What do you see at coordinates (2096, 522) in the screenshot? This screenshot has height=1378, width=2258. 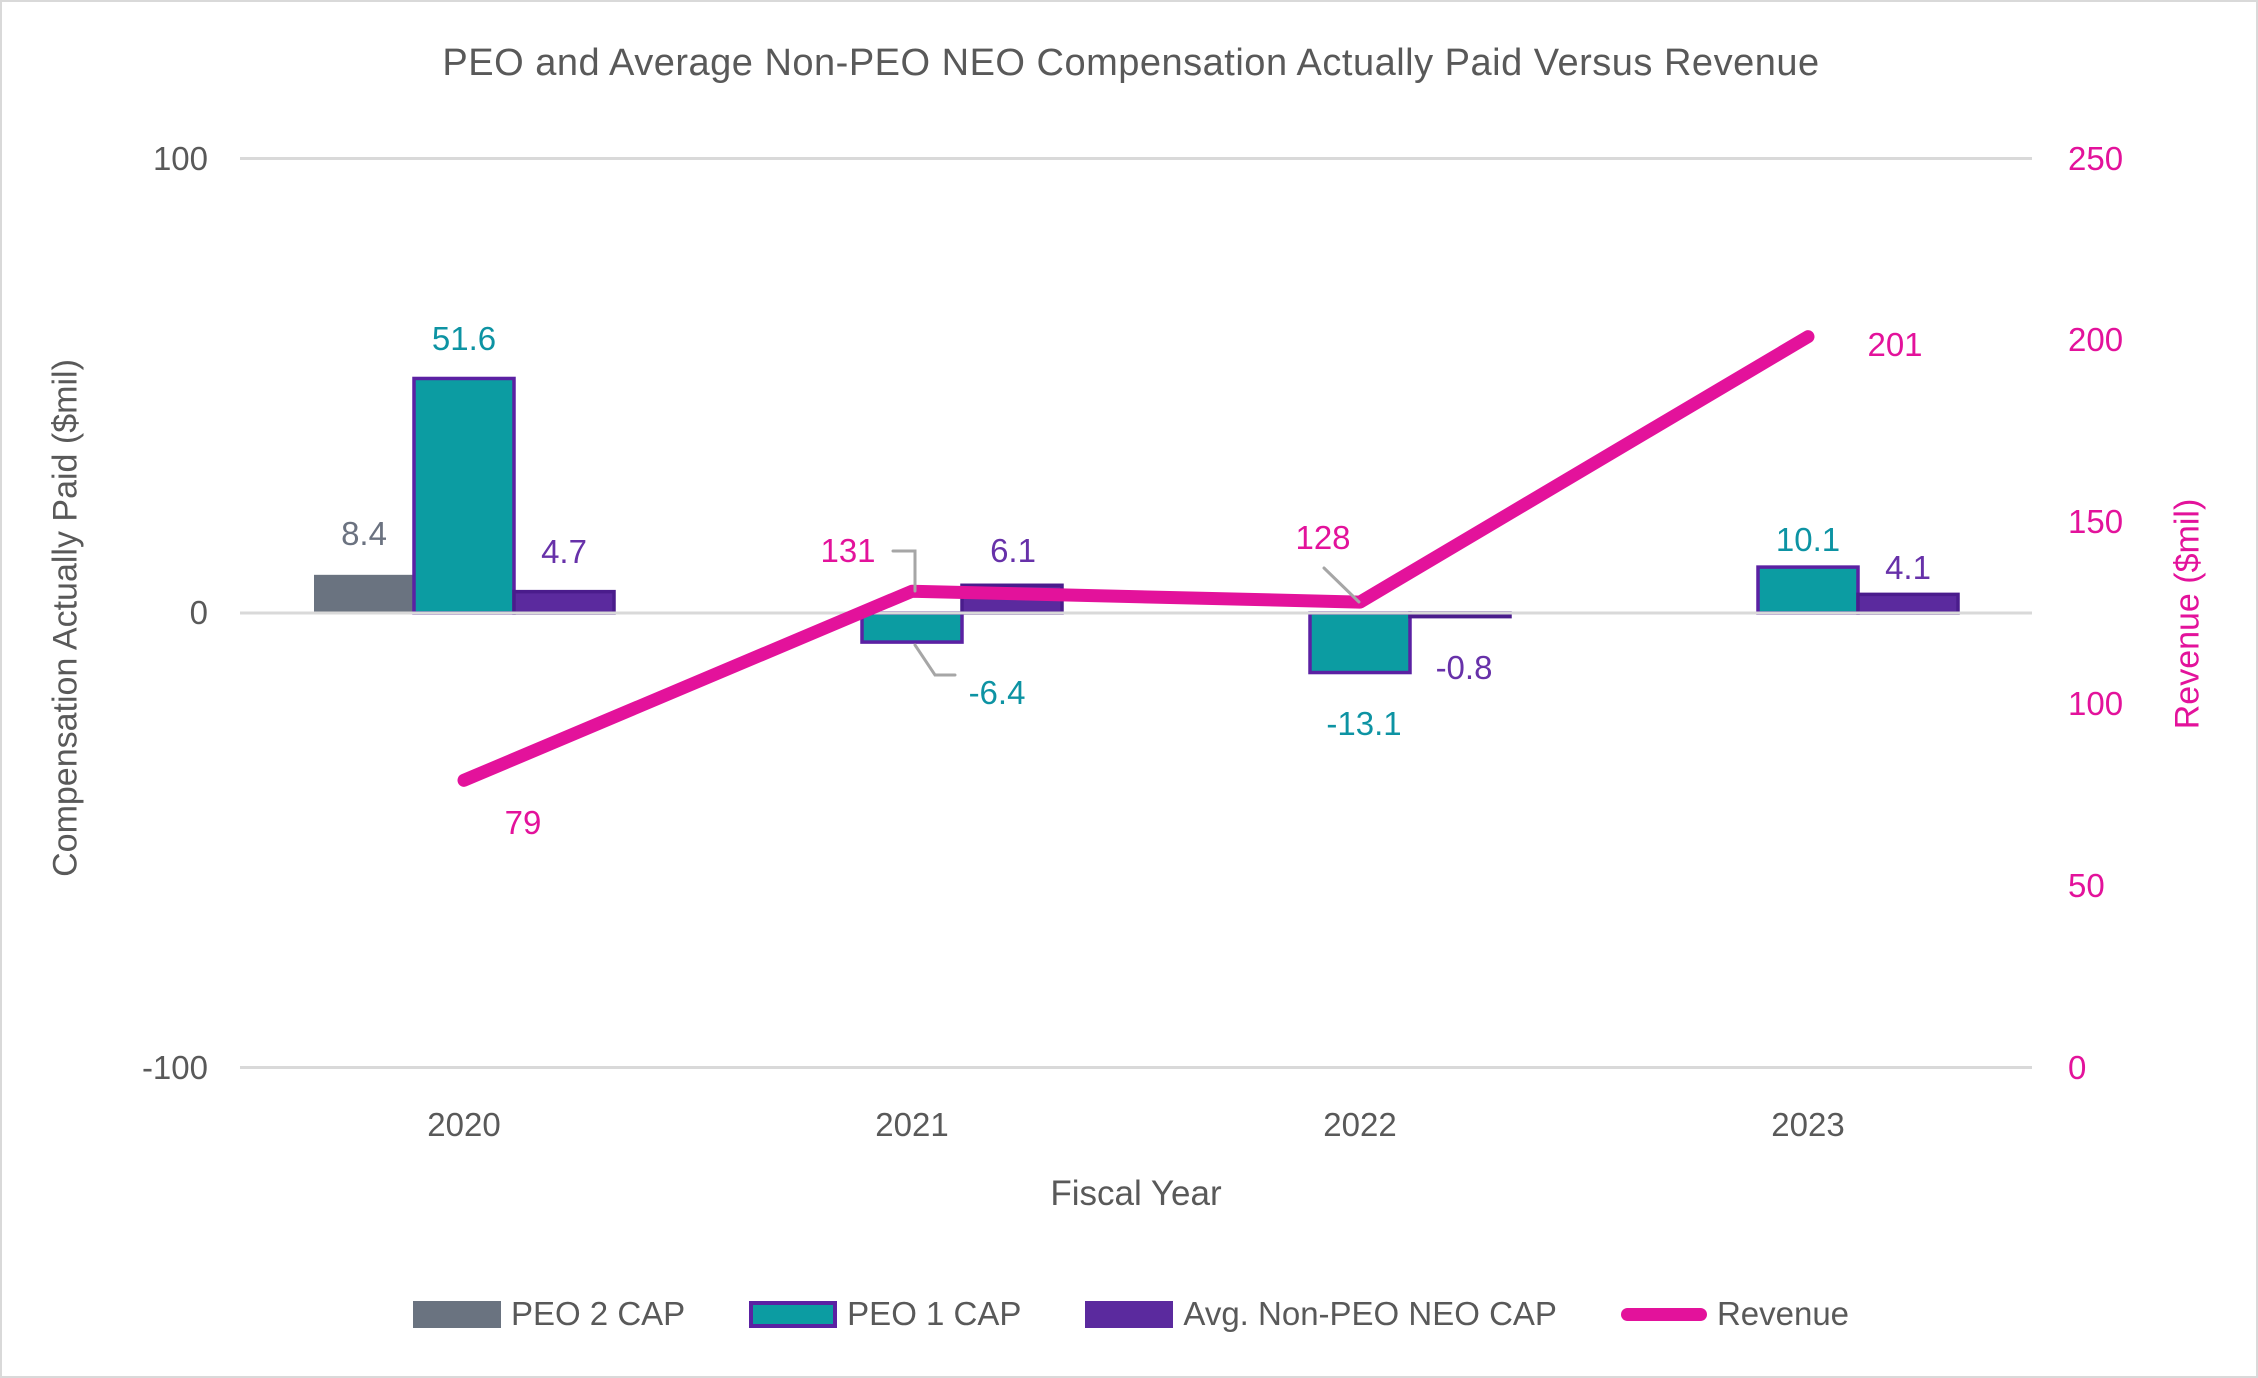 I see `right-axis-tick: 150` at bounding box center [2096, 522].